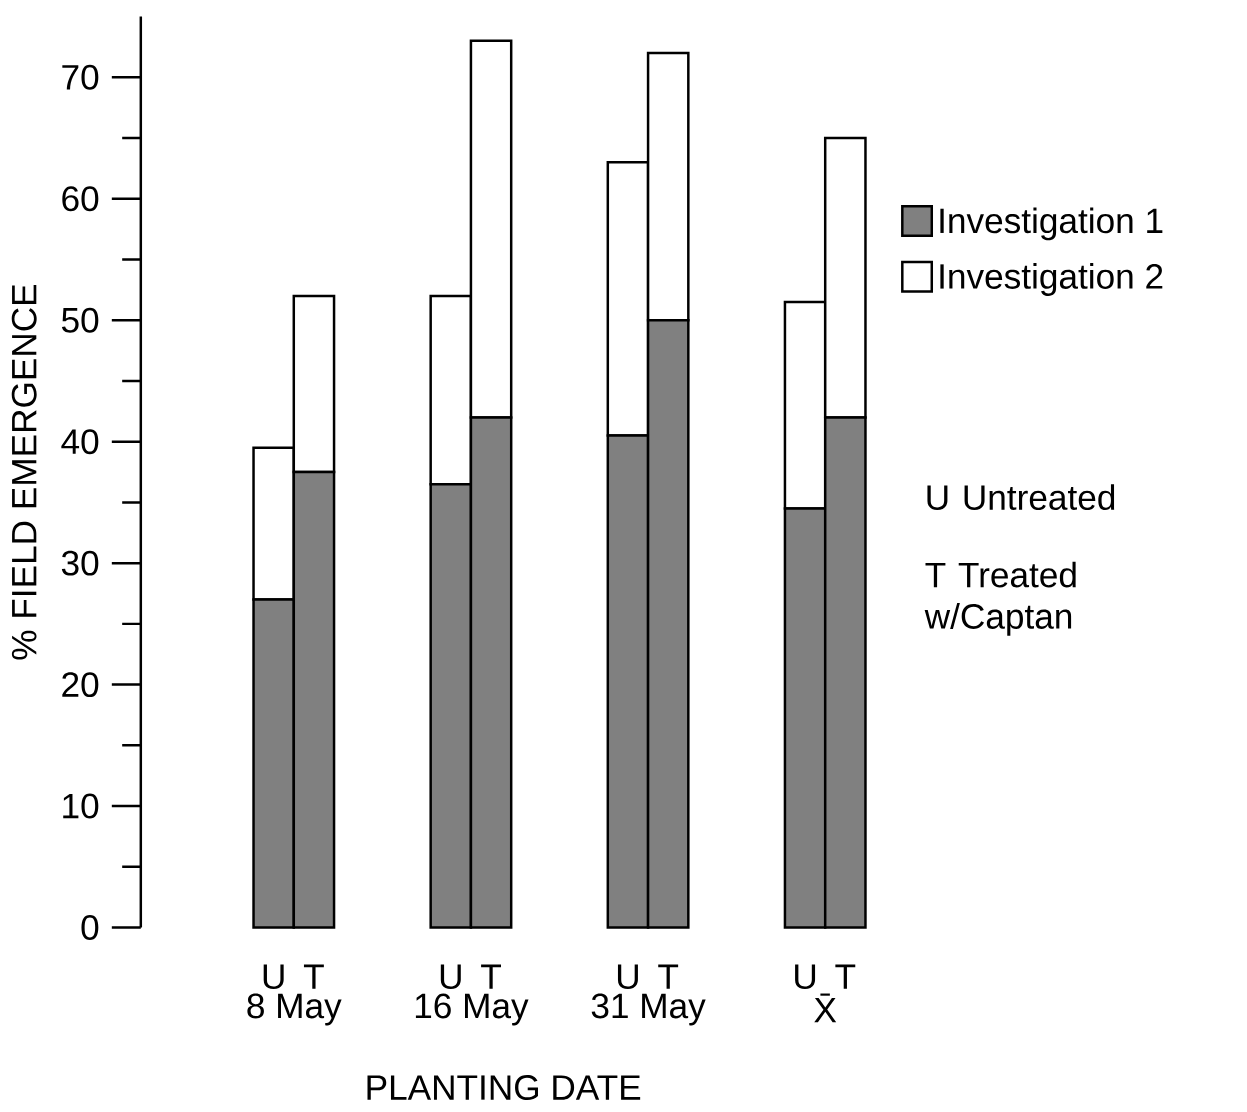 The height and width of the screenshot is (1112, 1247). I want to click on y-axis-title: % FIELD EMERGENCE, so click(24, 472).